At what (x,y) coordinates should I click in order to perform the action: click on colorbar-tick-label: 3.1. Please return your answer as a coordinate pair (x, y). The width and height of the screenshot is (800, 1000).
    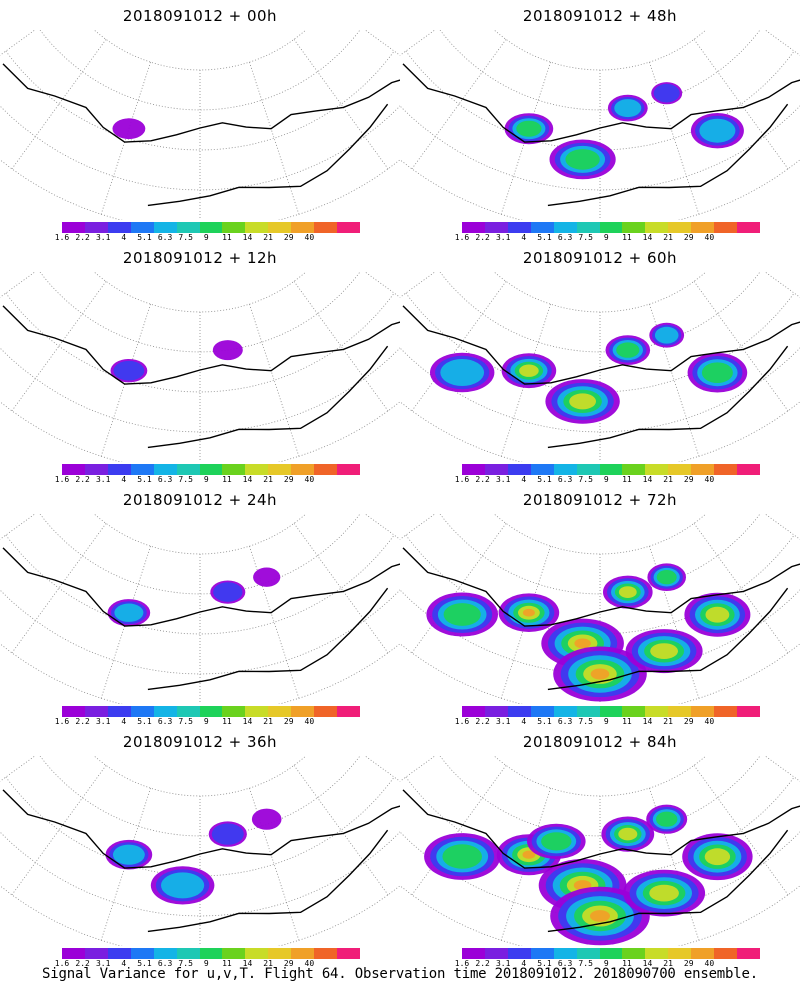
    Looking at the image, I should click on (103, 963).